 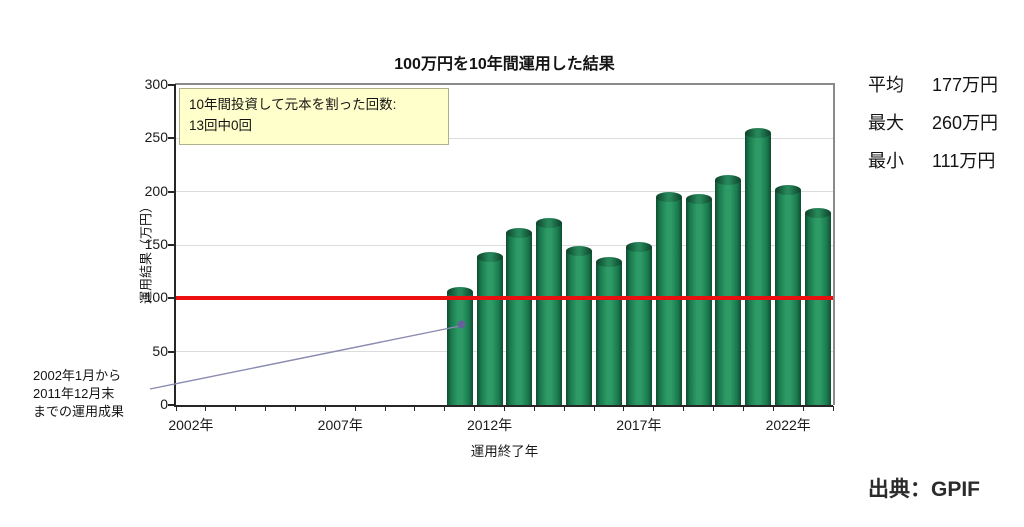 I want to click on bar-2017, so click(x=638, y=323).